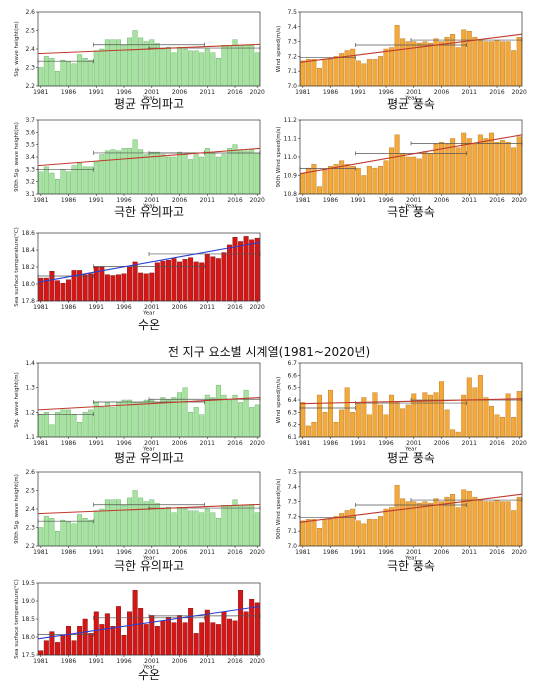 This screenshot has height=689, width=538. Describe the element at coordinates (411, 566) in the screenshot. I see `chart-caption: 극한 풍속` at that location.